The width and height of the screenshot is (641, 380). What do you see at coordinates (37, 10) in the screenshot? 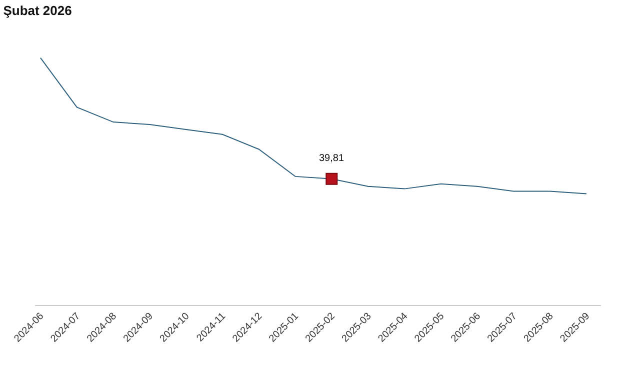
I see `chart-title: Şubat 2026` at bounding box center [37, 10].